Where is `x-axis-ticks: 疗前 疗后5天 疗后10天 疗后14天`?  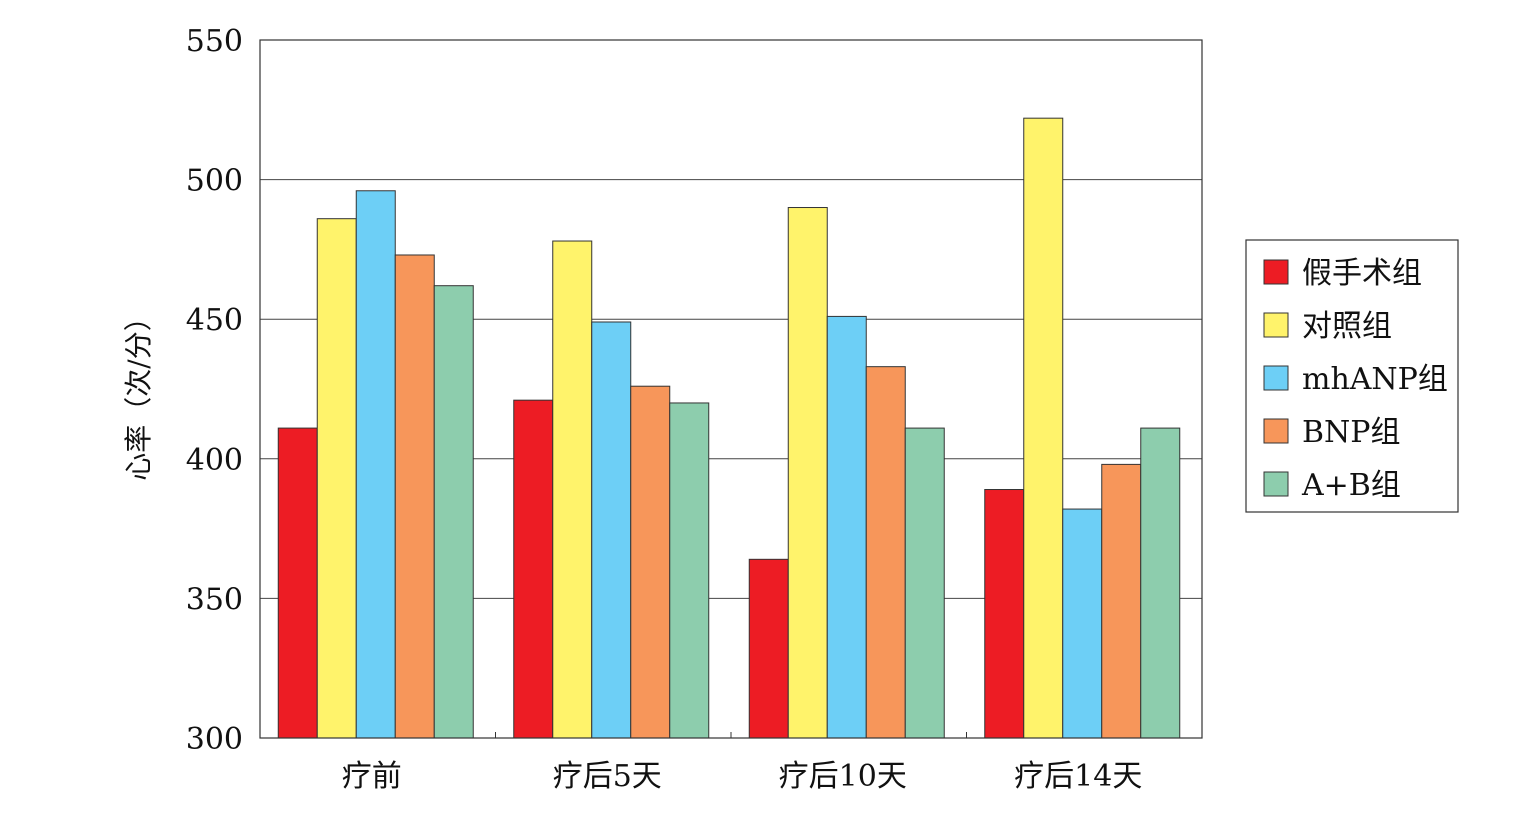 x-axis-ticks: 疗前 疗后5天 疗后10天 疗后14天 is located at coordinates (742, 763).